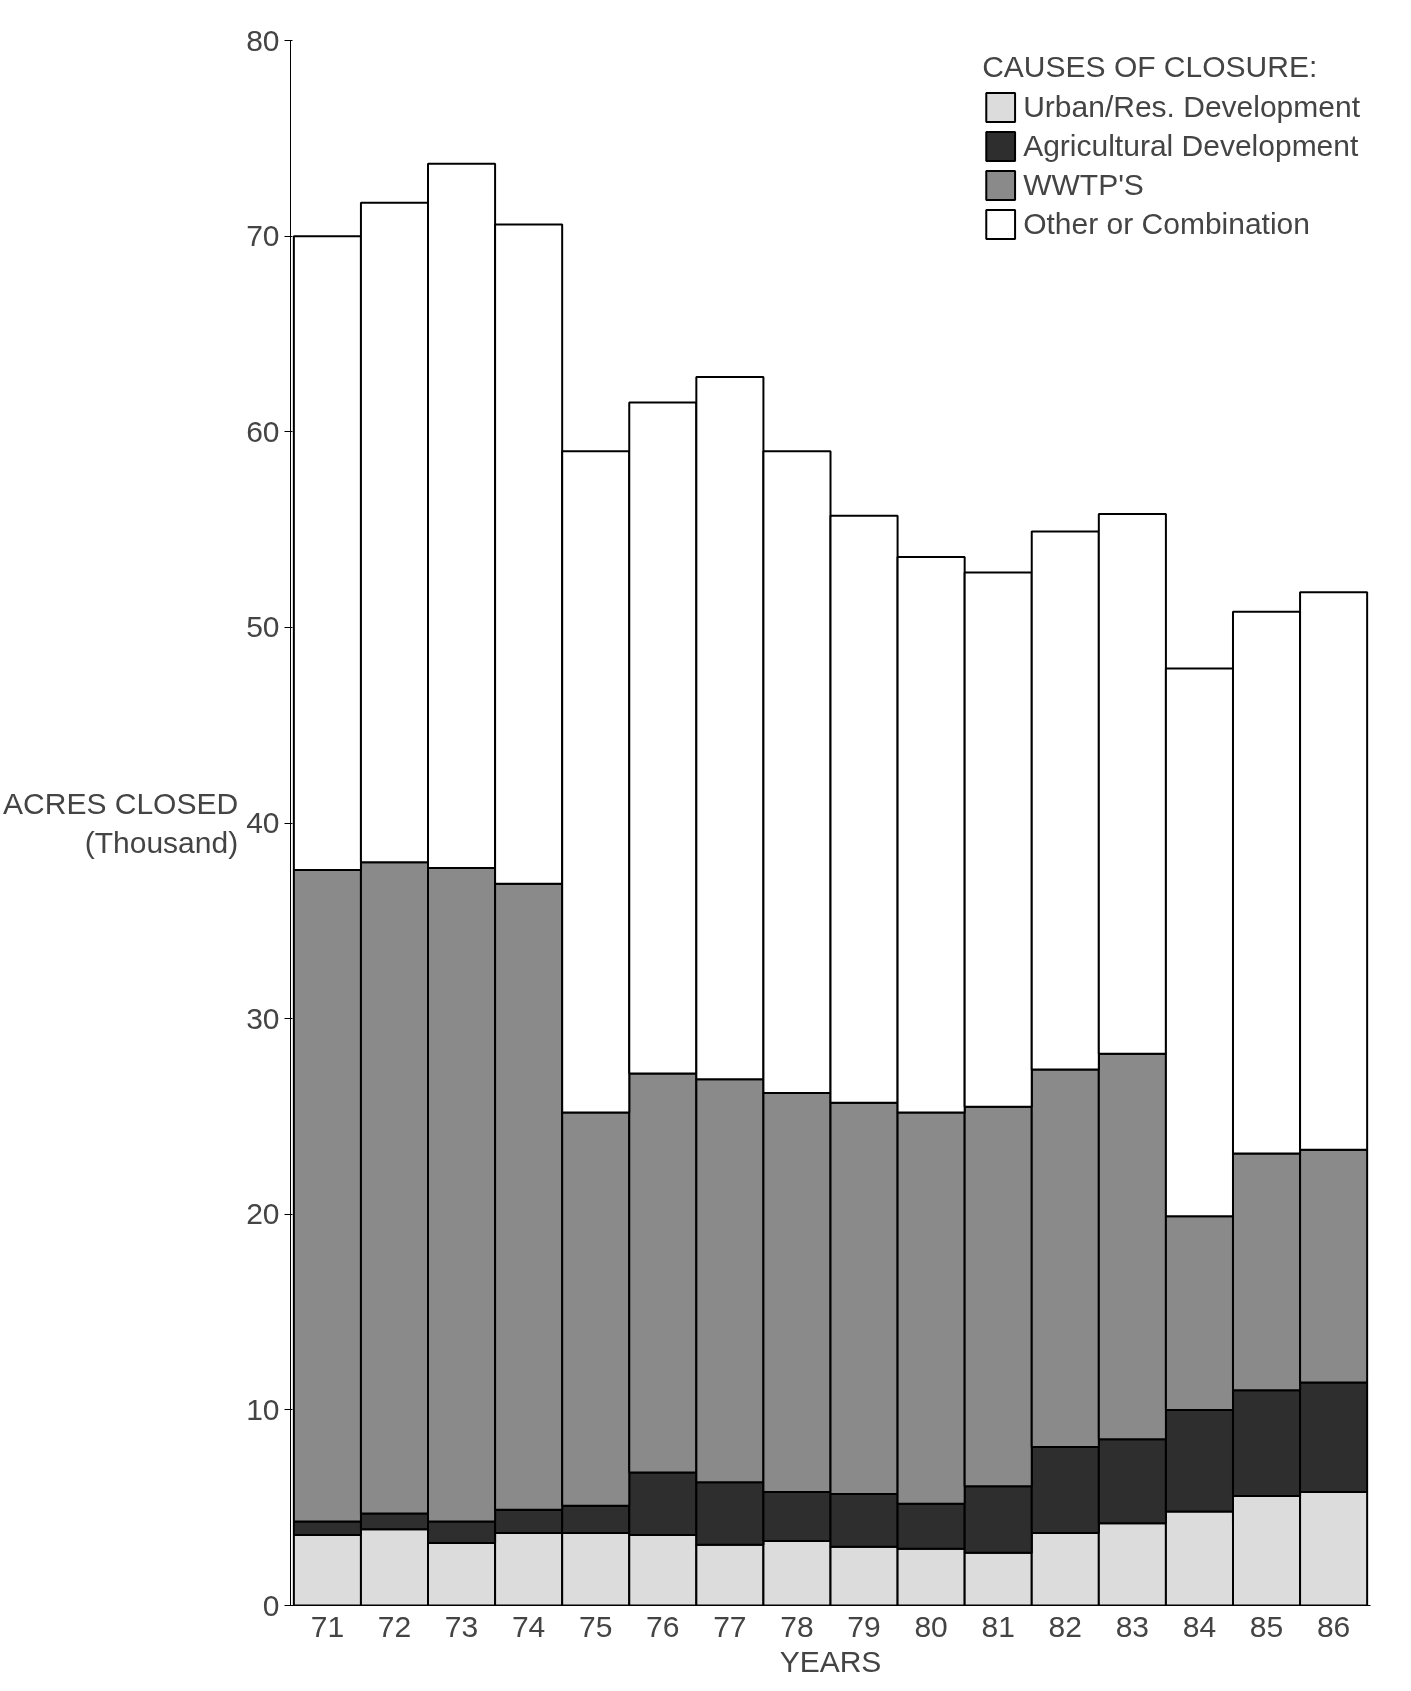 The width and height of the screenshot is (1411, 1691). Describe the element at coordinates (931, 1626) in the screenshot. I see `x-tick-label: 80` at that location.